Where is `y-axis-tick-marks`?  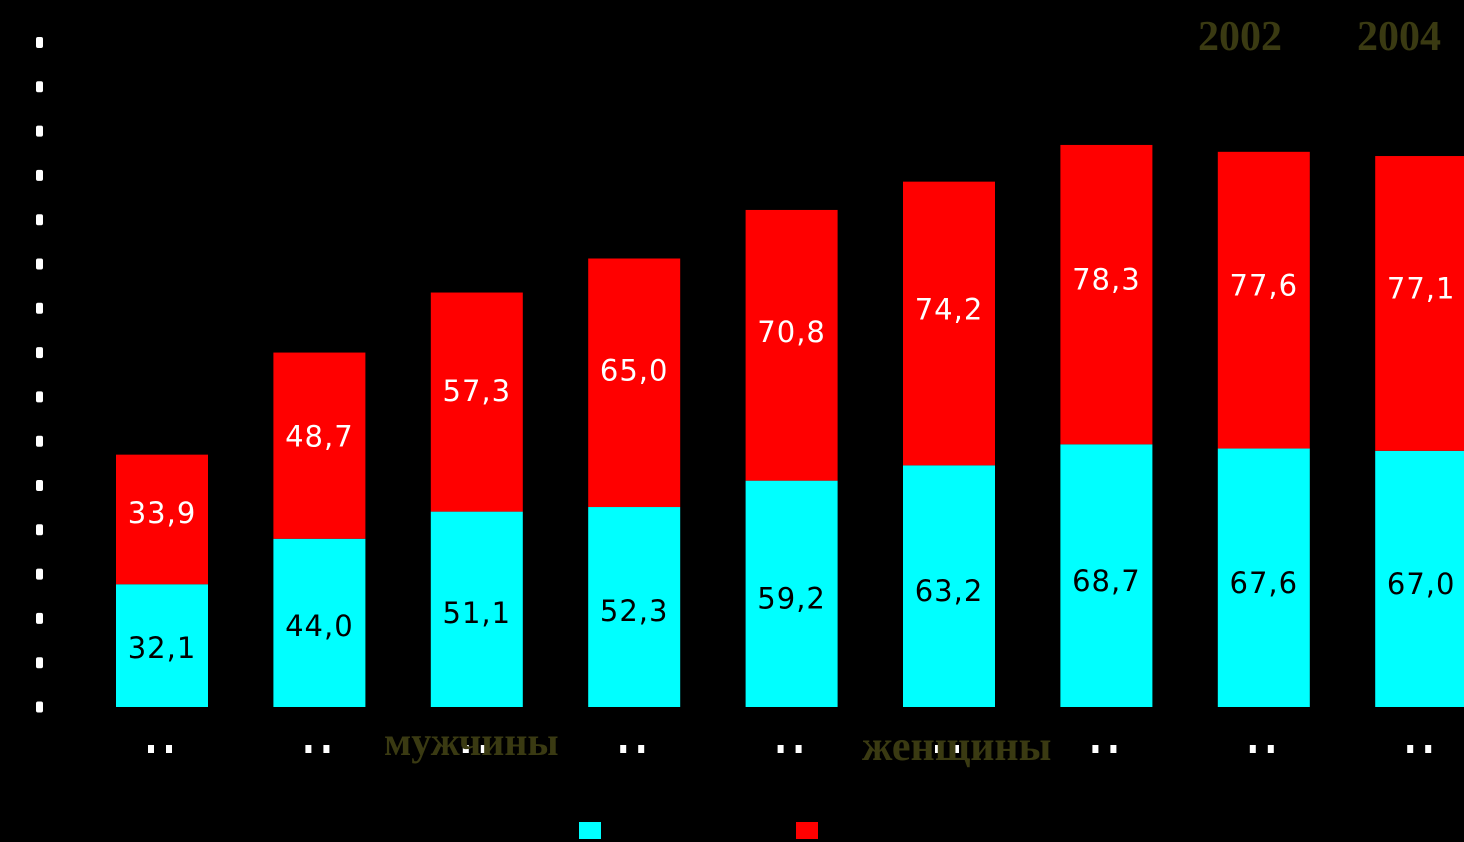 y-axis-tick-marks is located at coordinates (39, 375).